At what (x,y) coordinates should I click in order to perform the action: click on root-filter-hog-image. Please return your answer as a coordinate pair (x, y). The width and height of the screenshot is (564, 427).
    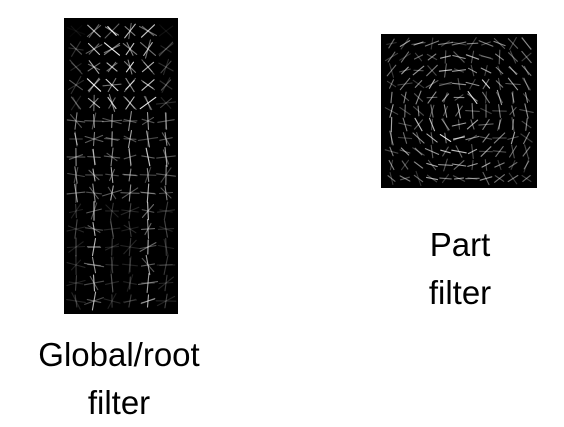
    Looking at the image, I should click on (121, 166).